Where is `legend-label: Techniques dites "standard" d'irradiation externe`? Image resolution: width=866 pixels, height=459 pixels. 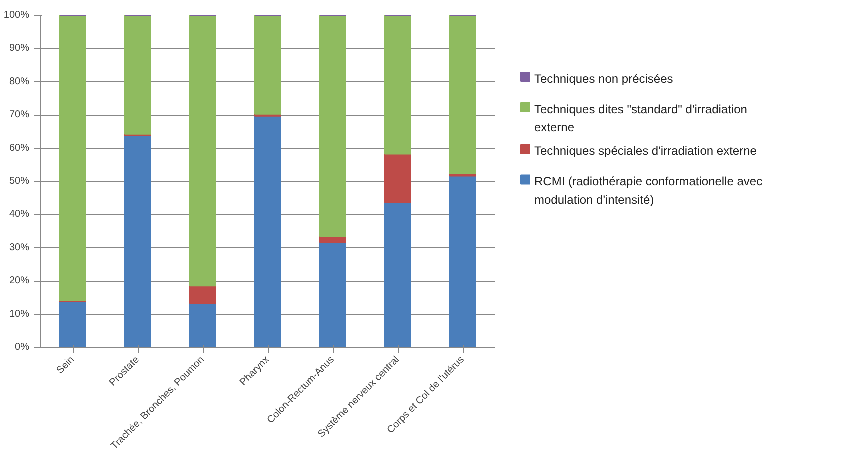 legend-label: Techniques dites "standard" d'irradiation externe is located at coordinates (641, 118).